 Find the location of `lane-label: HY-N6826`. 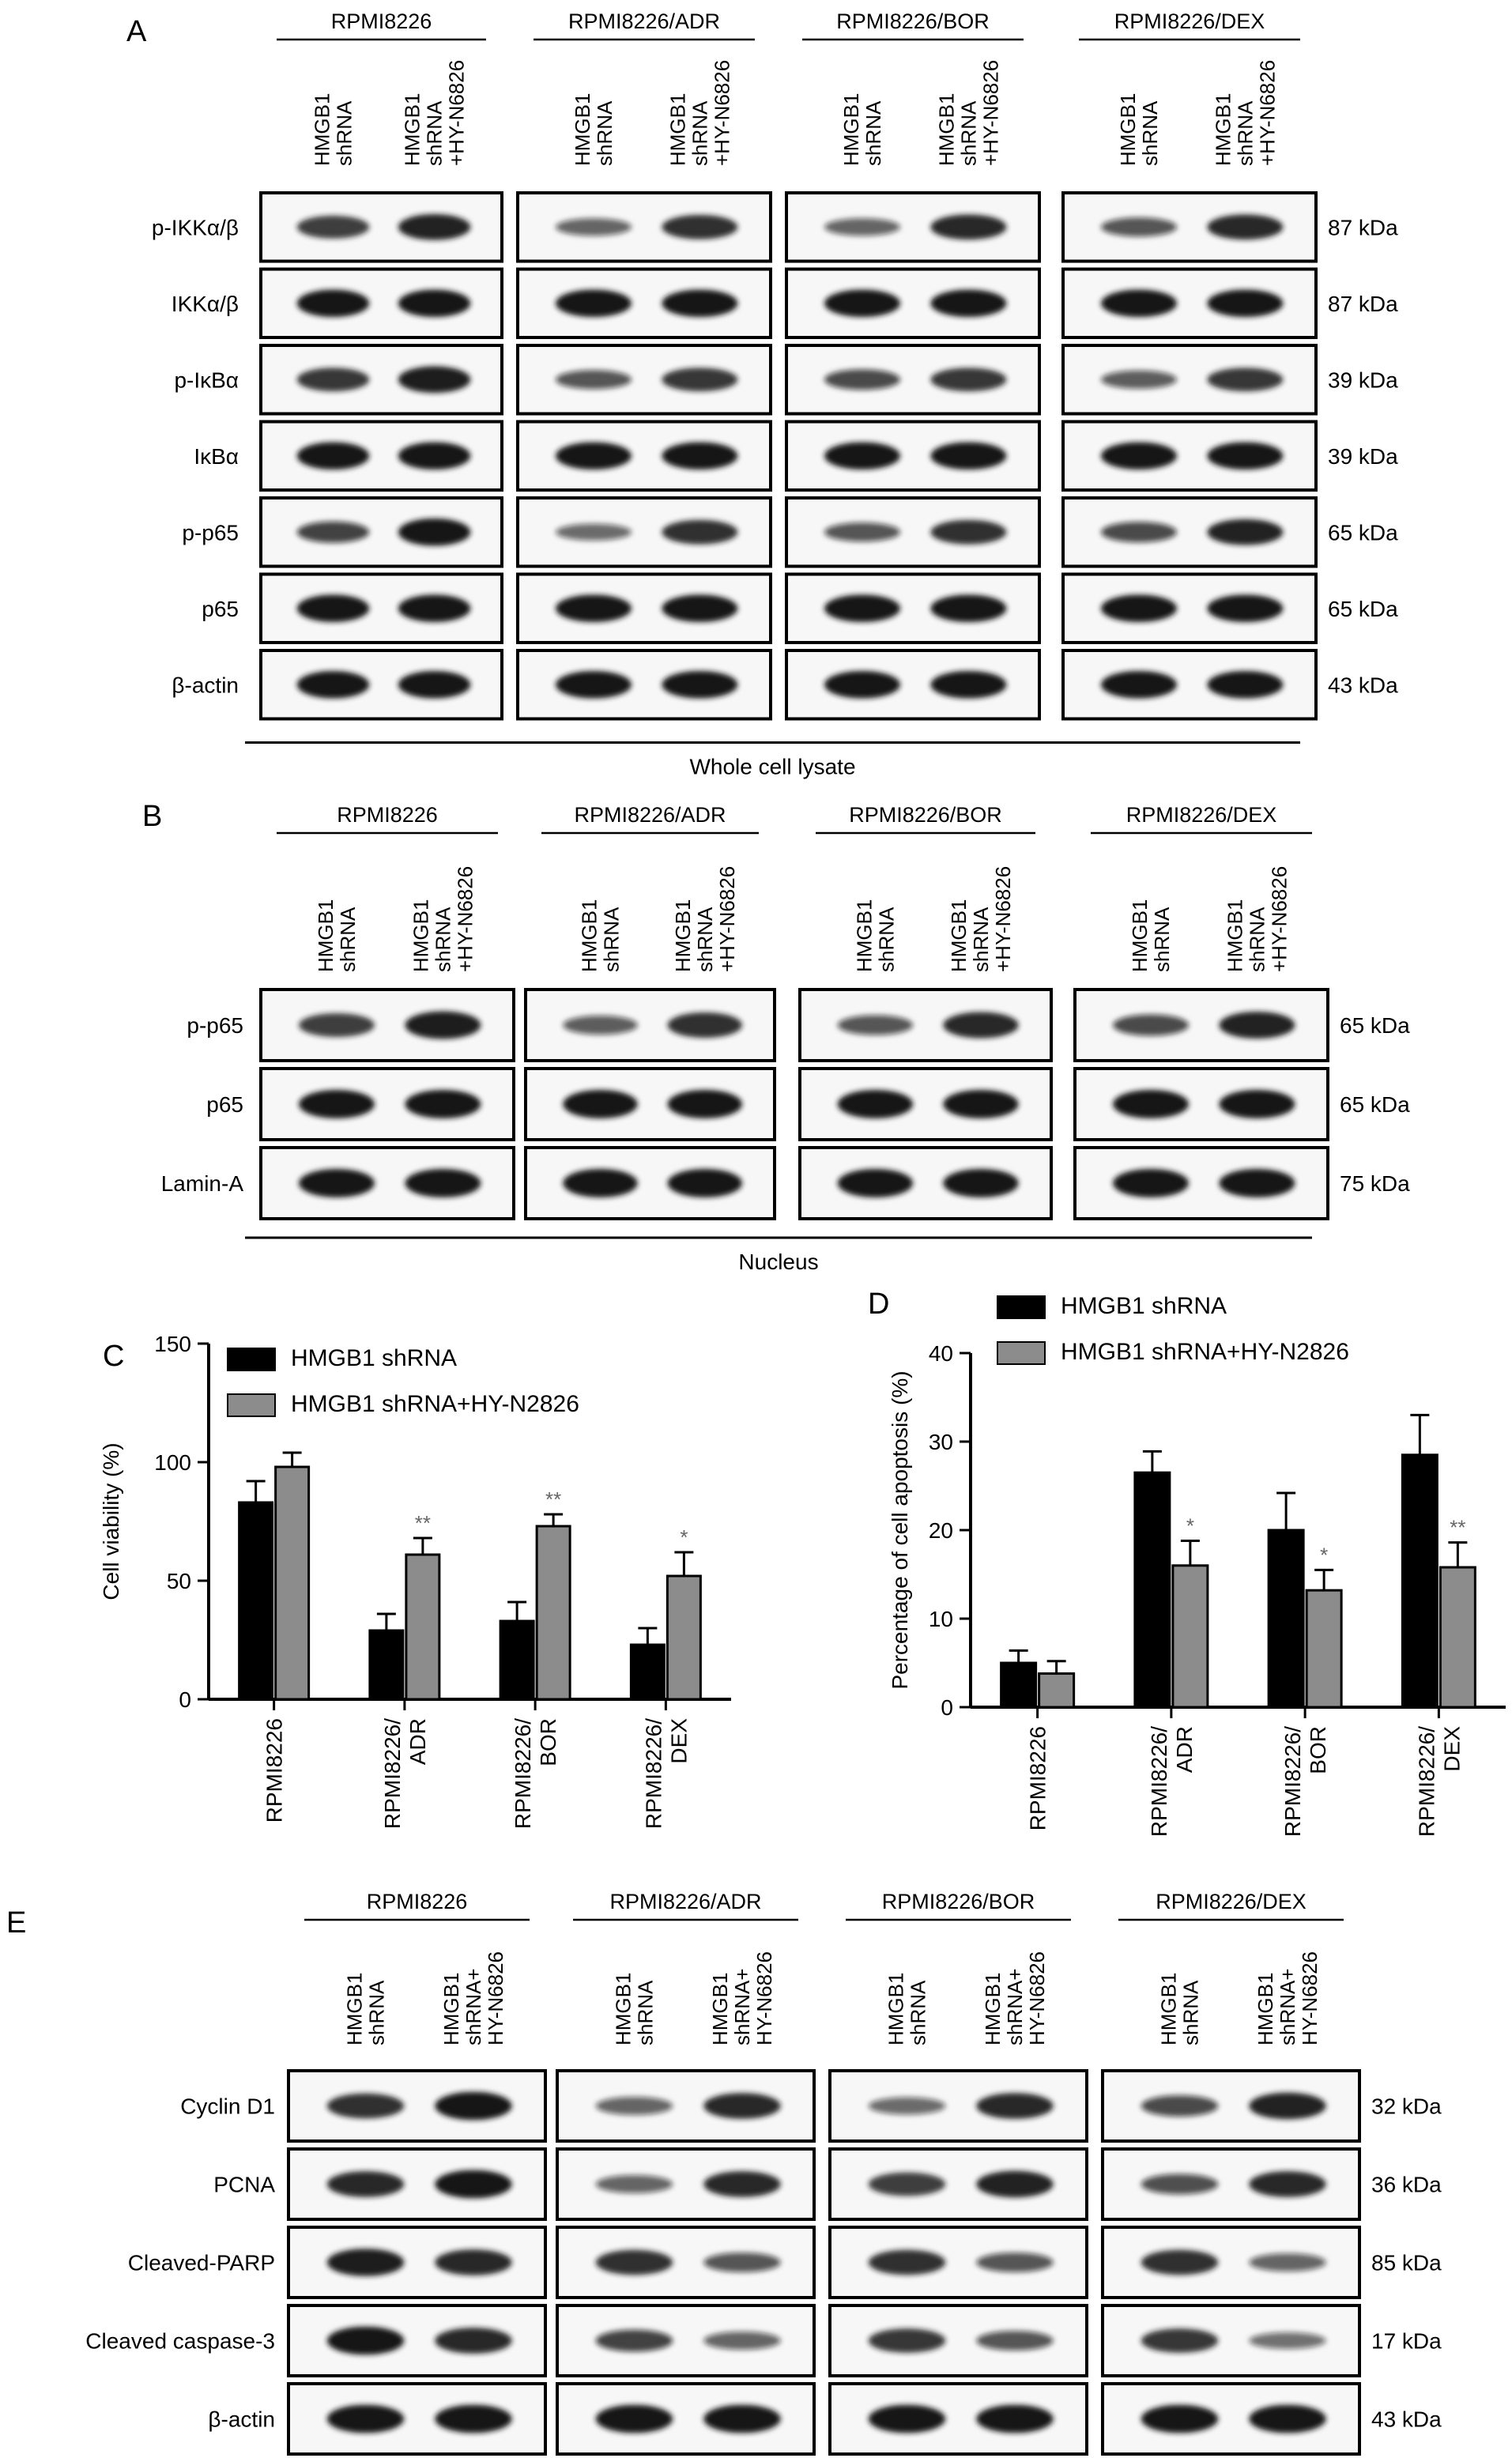

lane-label: HY-N6826 is located at coordinates (1037, 1998).